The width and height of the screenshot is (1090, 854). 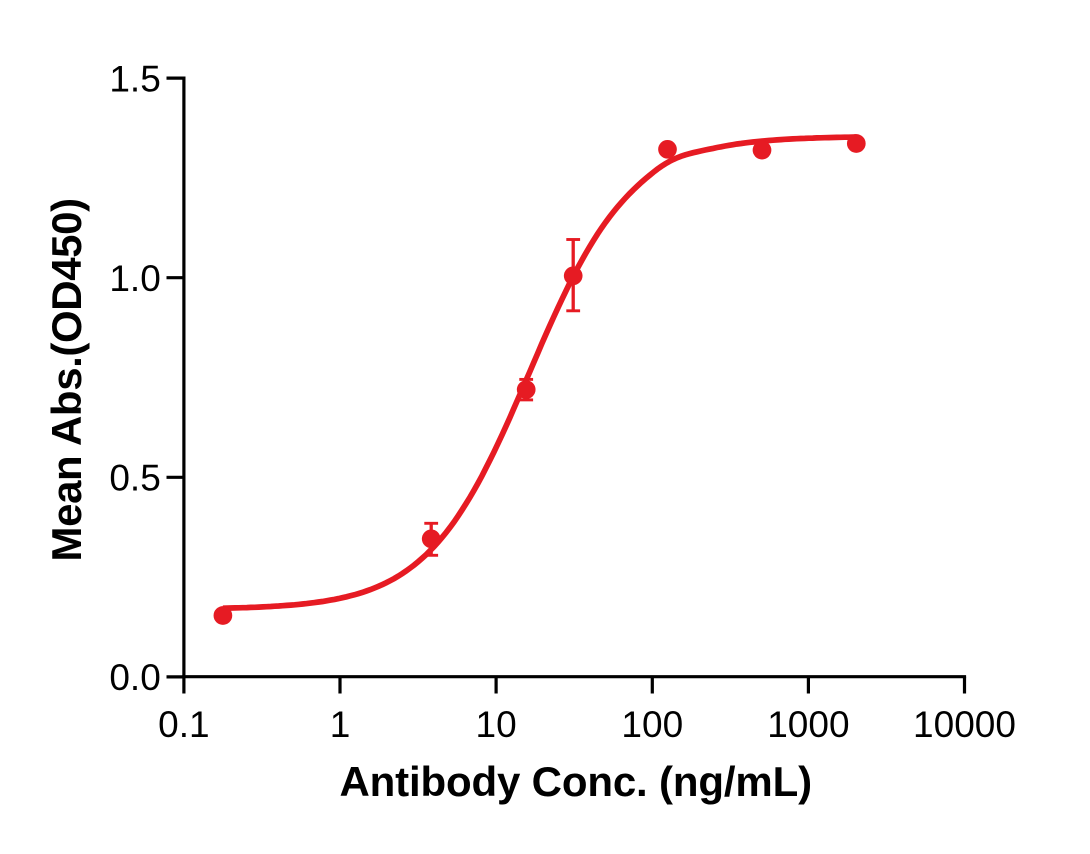 I want to click on svg-text: 1.5, so click(x=134, y=78).